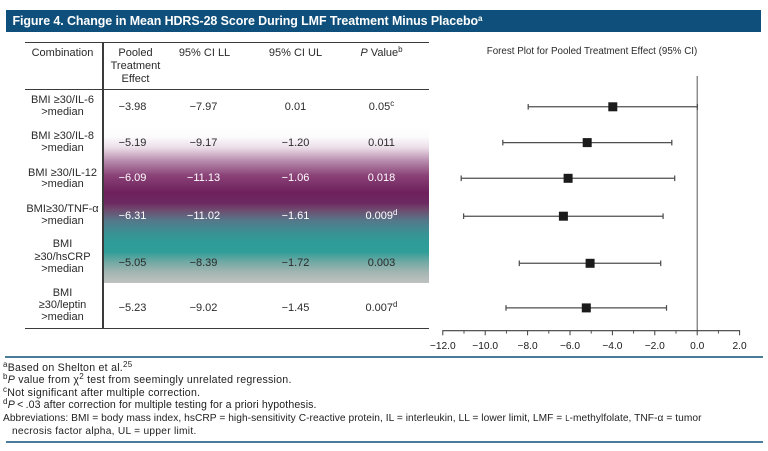 The image size is (768, 451). I want to click on svg-text: −4.0, so click(612, 346).